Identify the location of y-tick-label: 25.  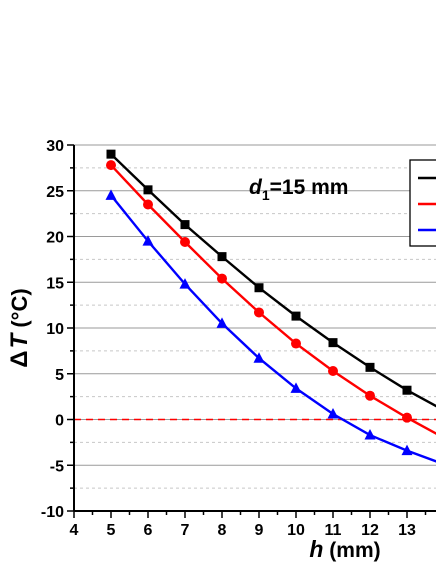
(55, 192).